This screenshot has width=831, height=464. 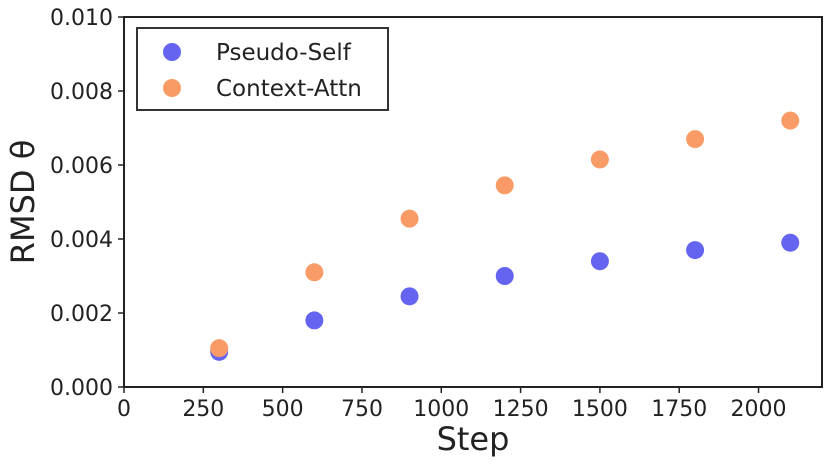 What do you see at coordinates (172, 88) in the screenshot?
I see `legend-marker-context-attn` at bounding box center [172, 88].